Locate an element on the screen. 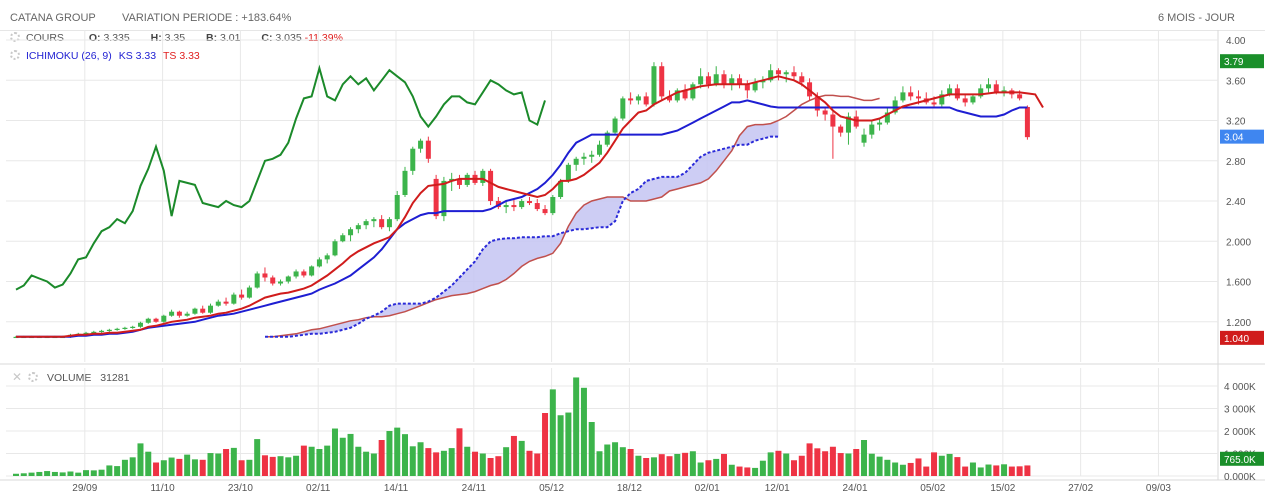 Image resolution: width=1265 pixels, height=495 pixels. ichimoku-label: ICHIMOKU (26, 9) is located at coordinates (69, 56).